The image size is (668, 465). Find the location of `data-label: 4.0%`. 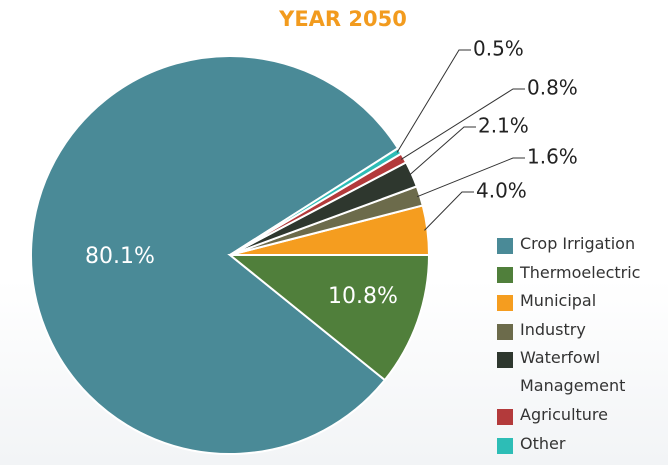

data-label: 4.0% is located at coordinates (501, 191).